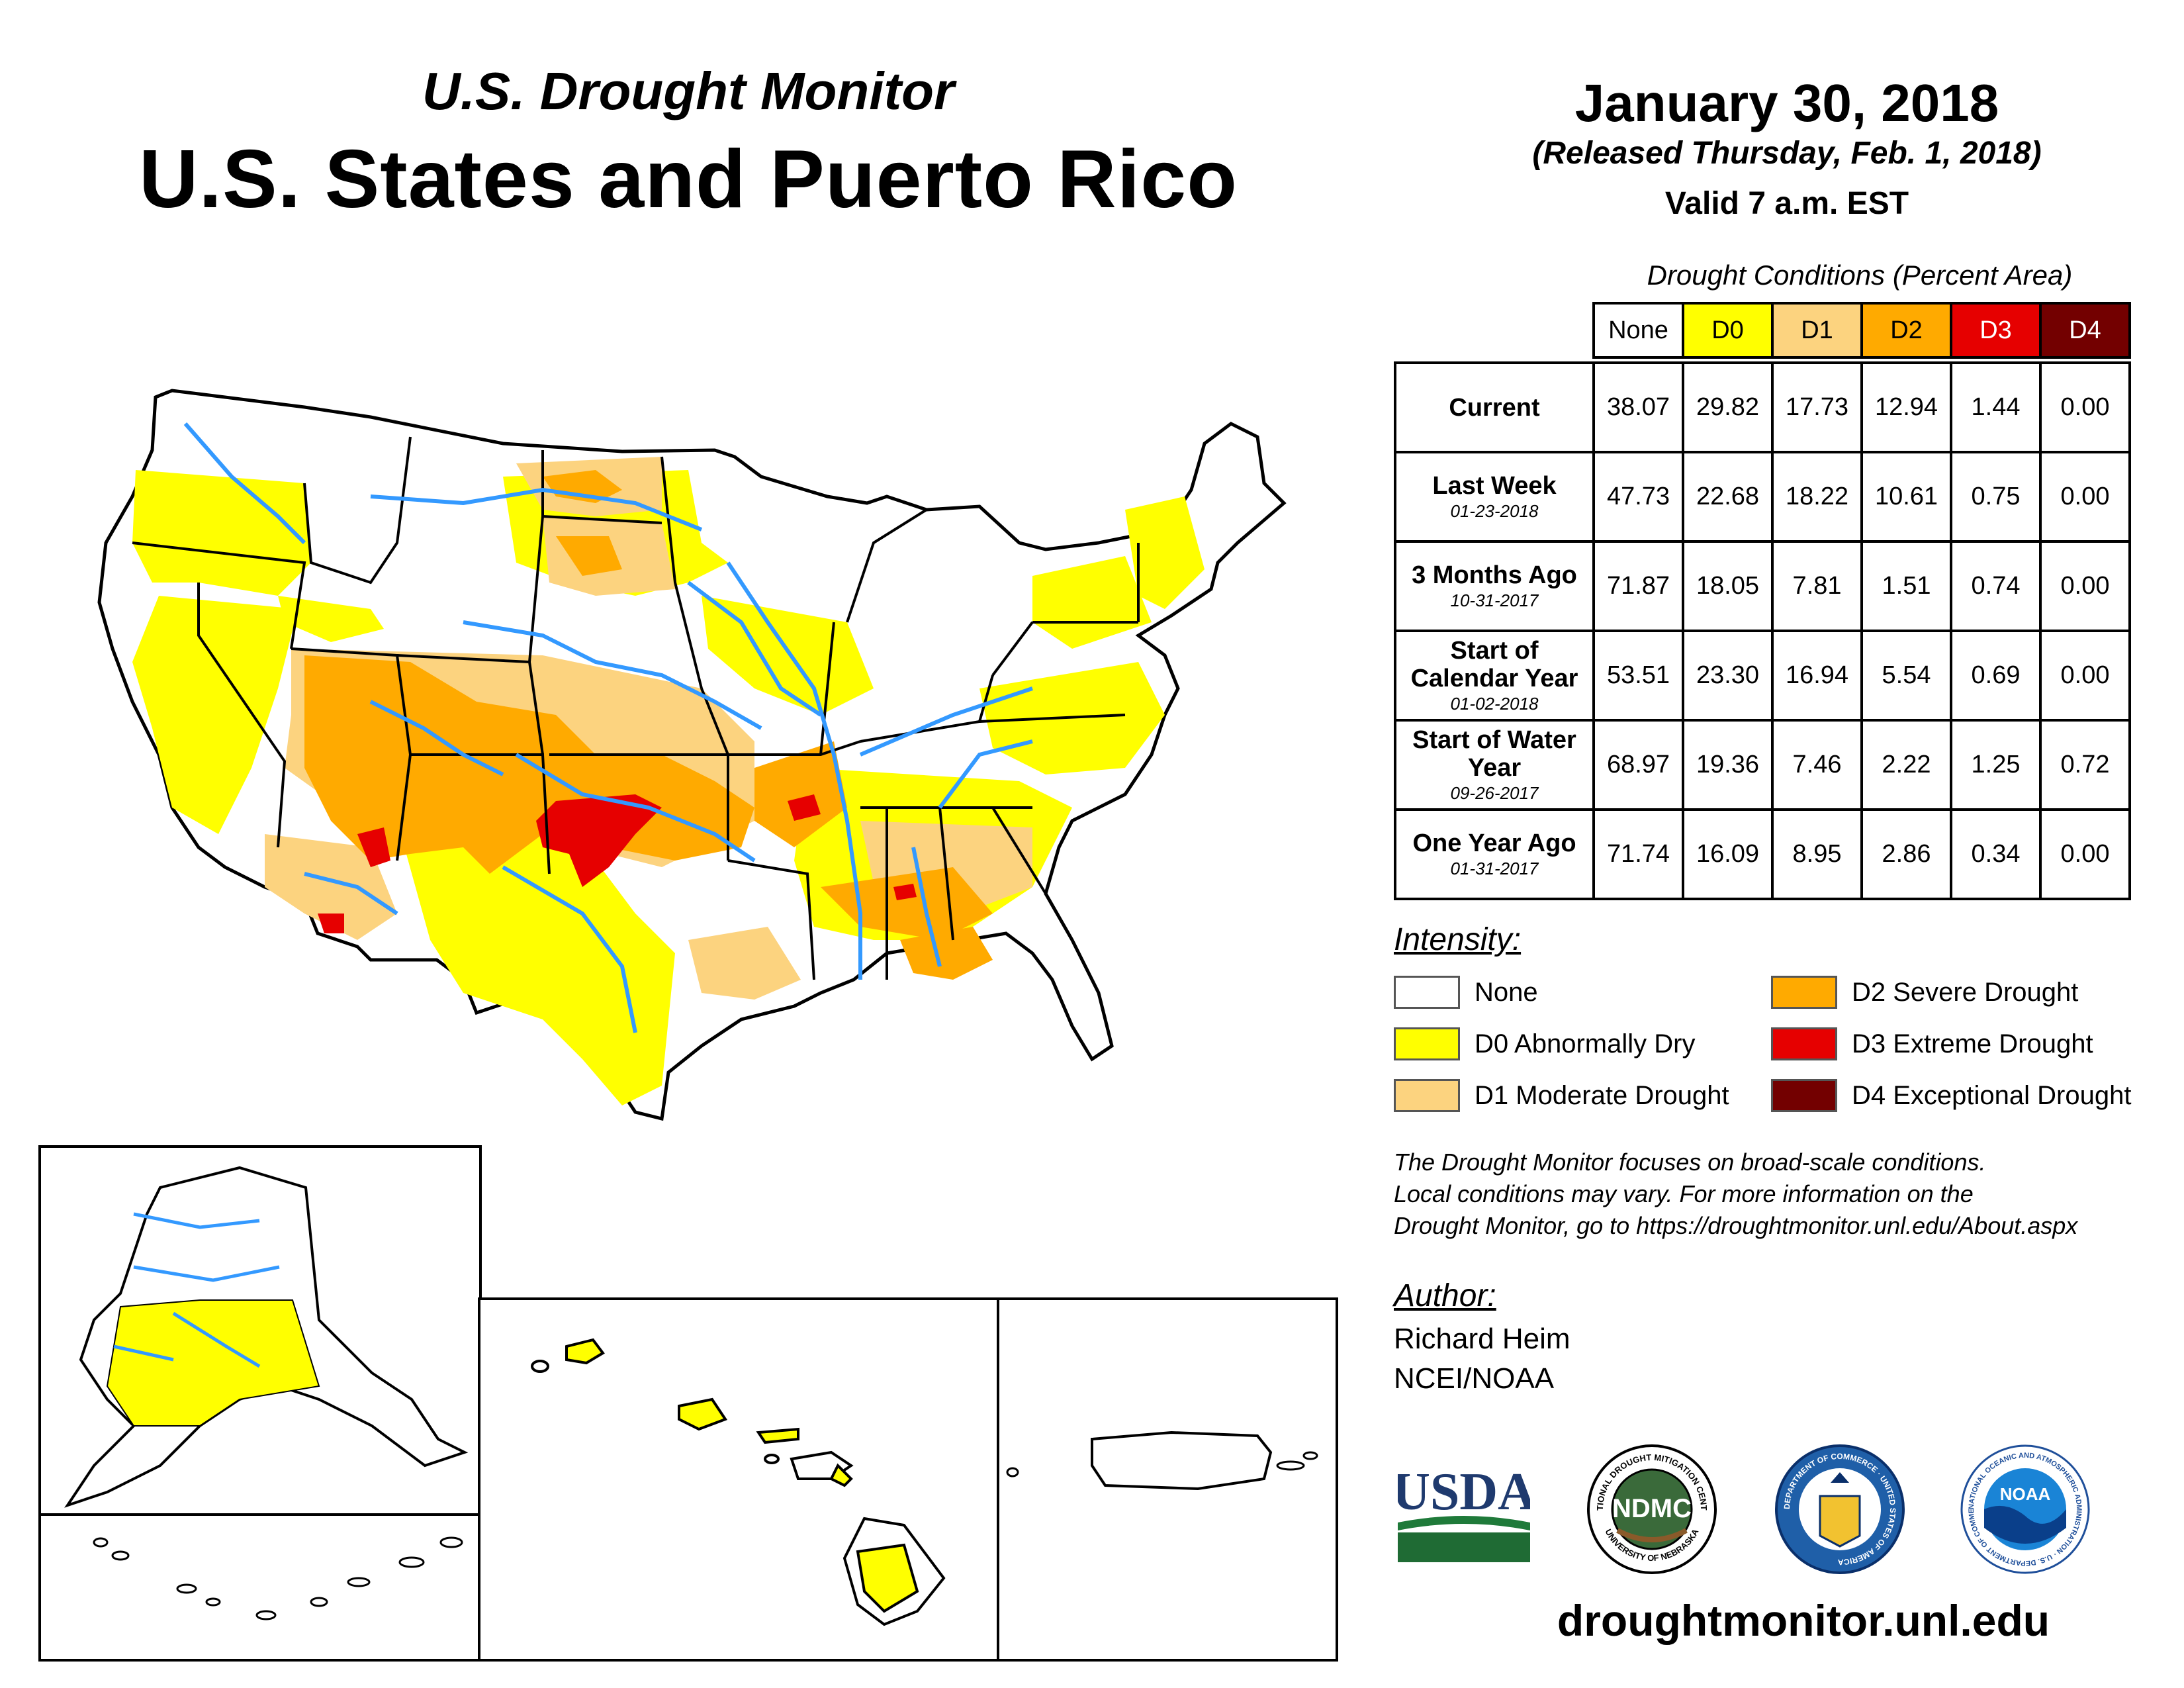 The image size is (2184, 1688). I want to click on row-label-text: 3 Months Ago, so click(1494, 575).